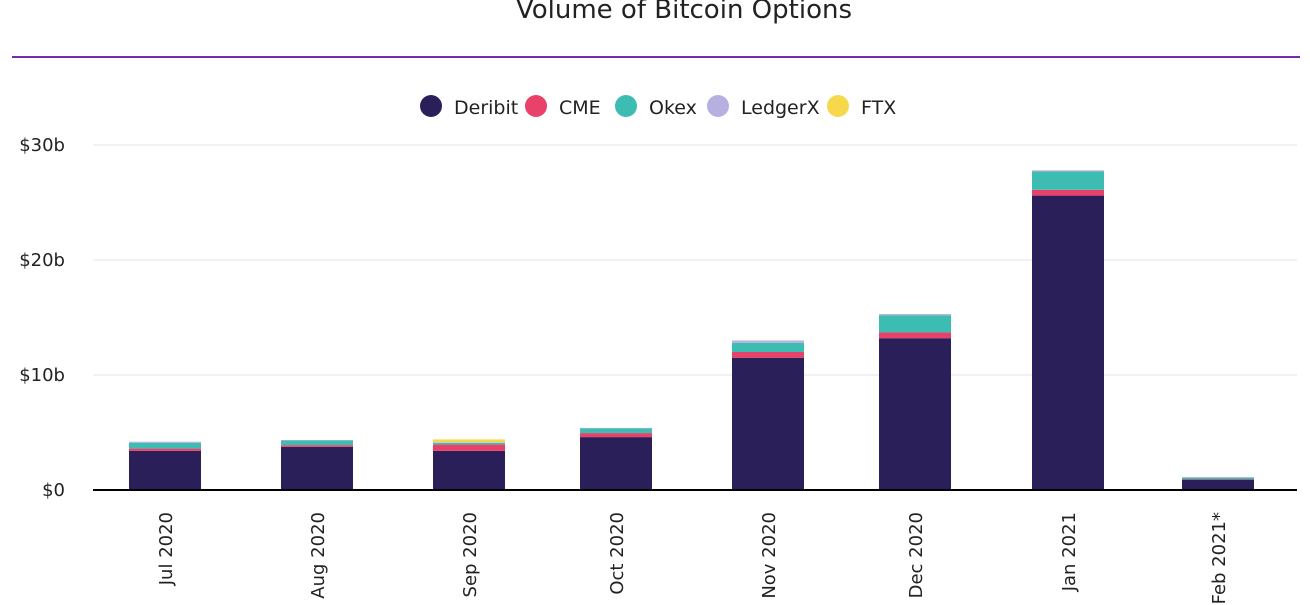  I want to click on legend-label: LedgerX, so click(780, 108).